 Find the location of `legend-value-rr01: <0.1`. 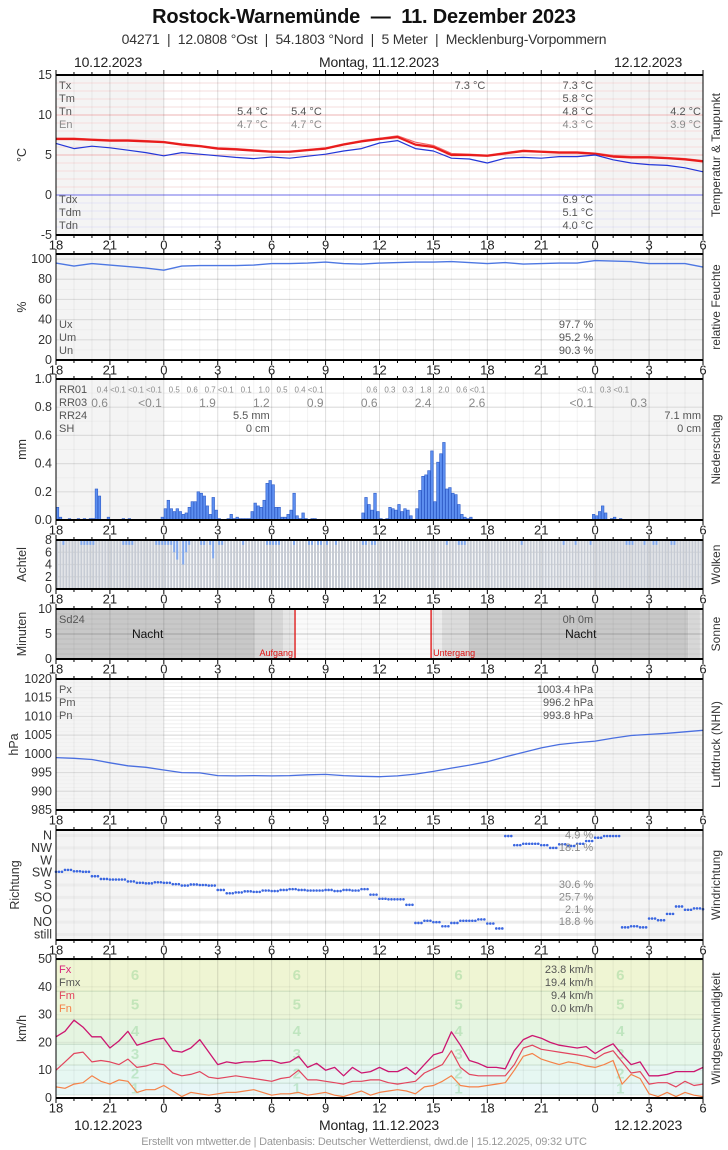

legend-value-rr01: <0.1 is located at coordinates (478, 390).